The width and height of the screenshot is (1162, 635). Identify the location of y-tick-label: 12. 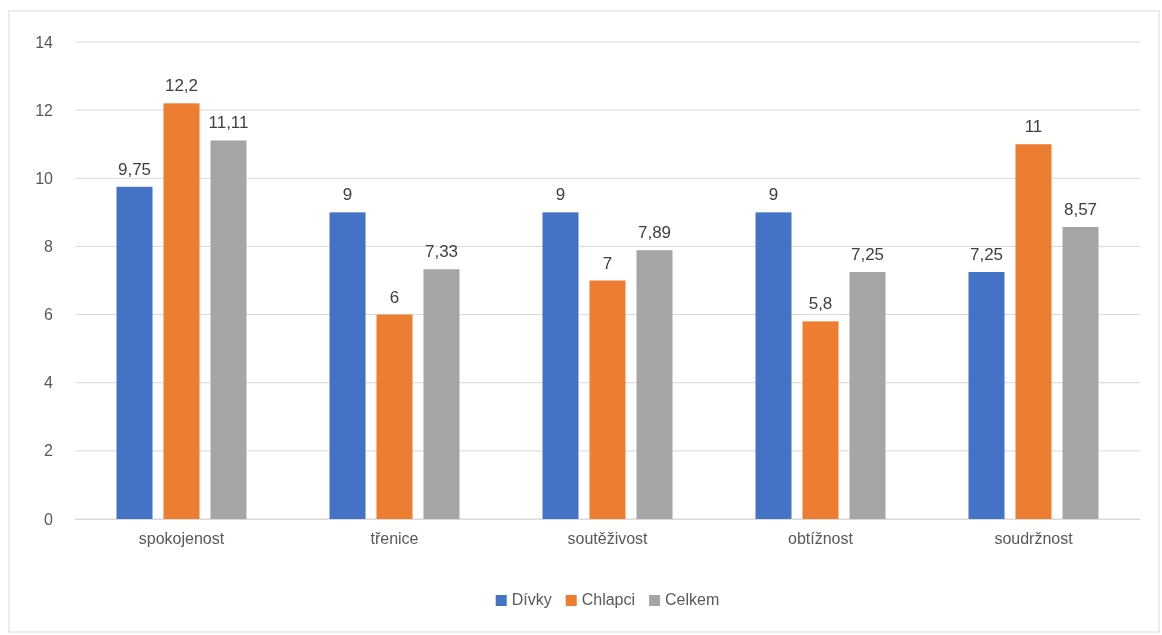
(44, 110).